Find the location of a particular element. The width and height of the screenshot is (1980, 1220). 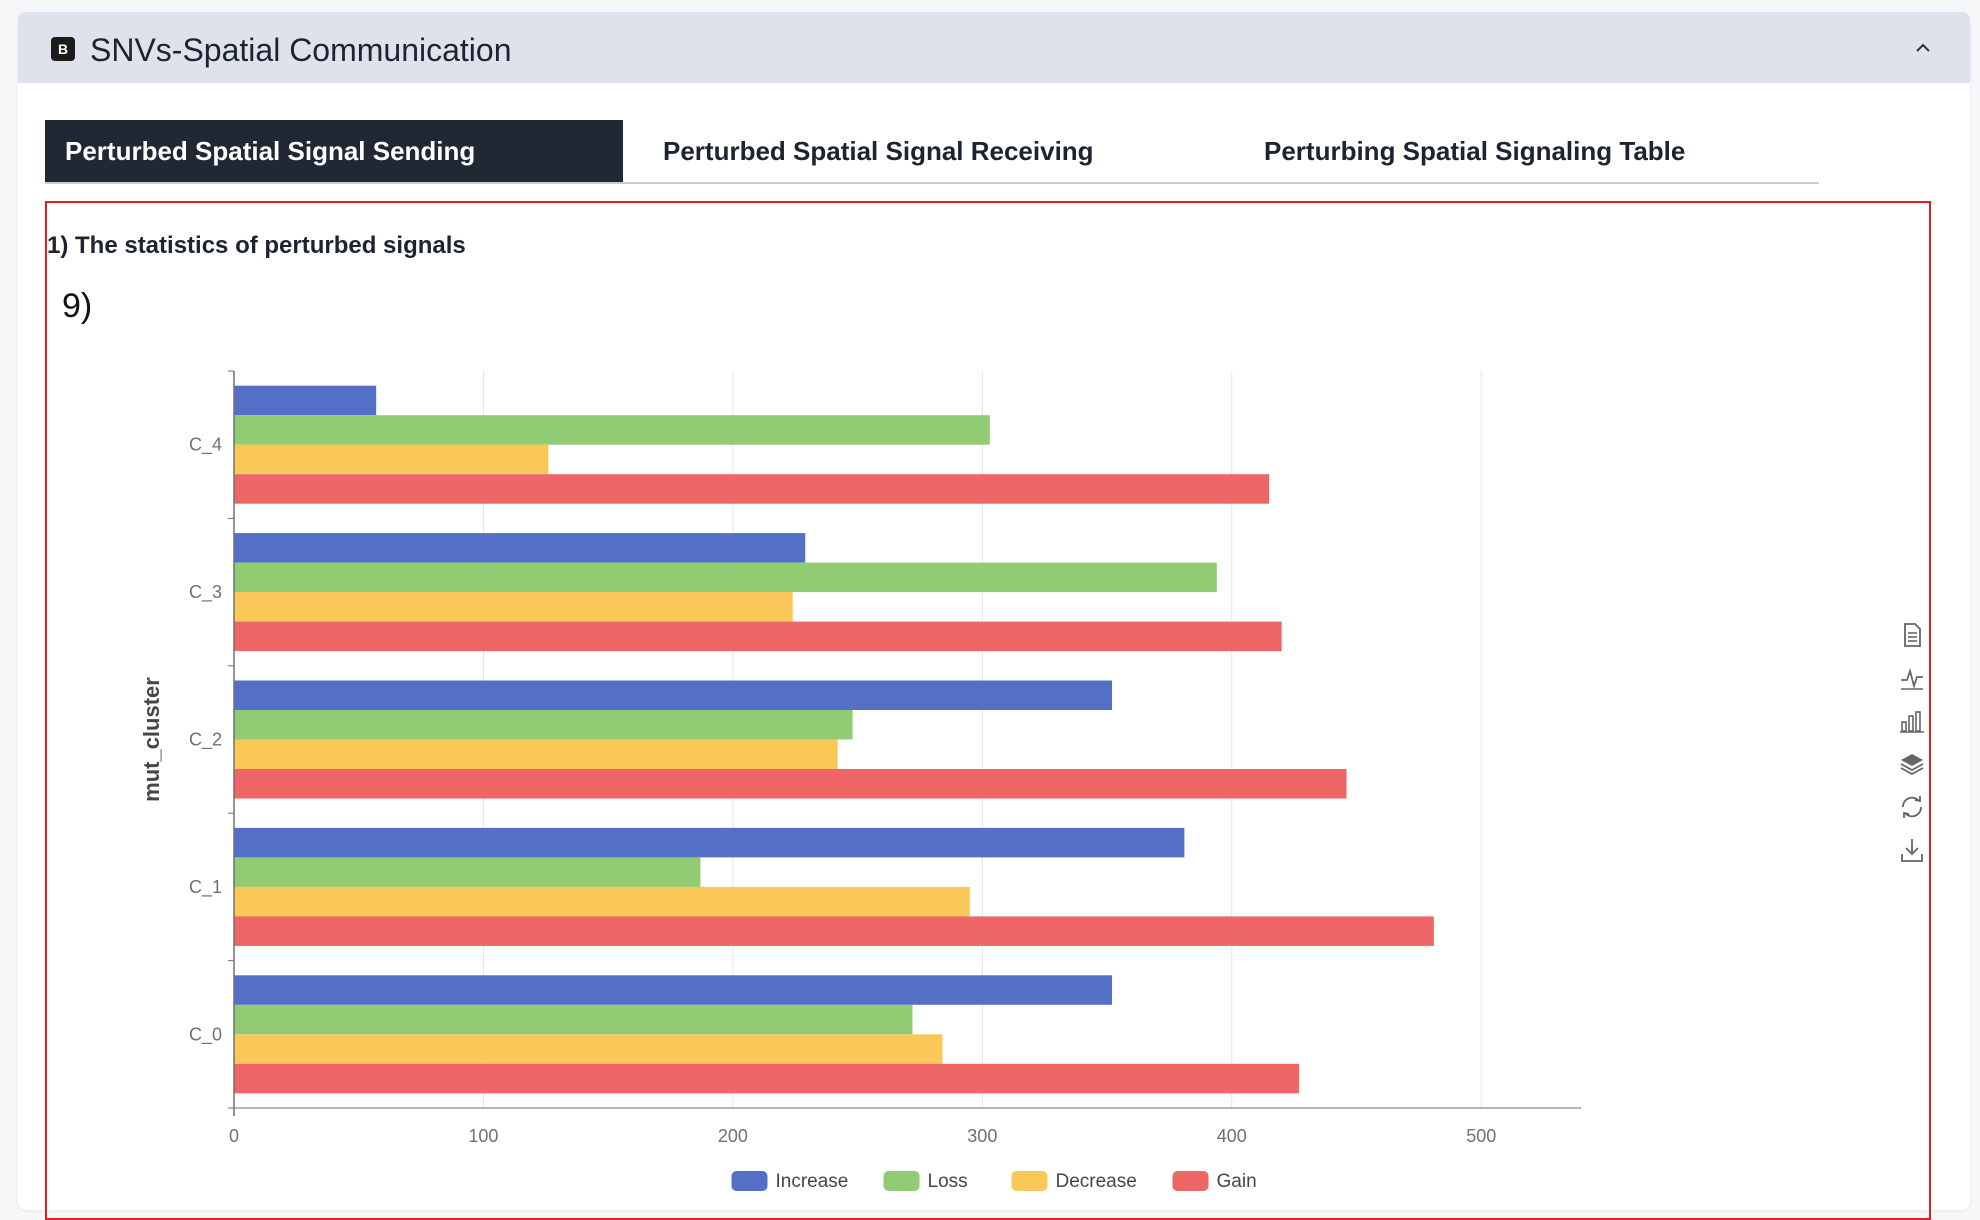

legend-label-gain: Gain is located at coordinates (1237, 1181).